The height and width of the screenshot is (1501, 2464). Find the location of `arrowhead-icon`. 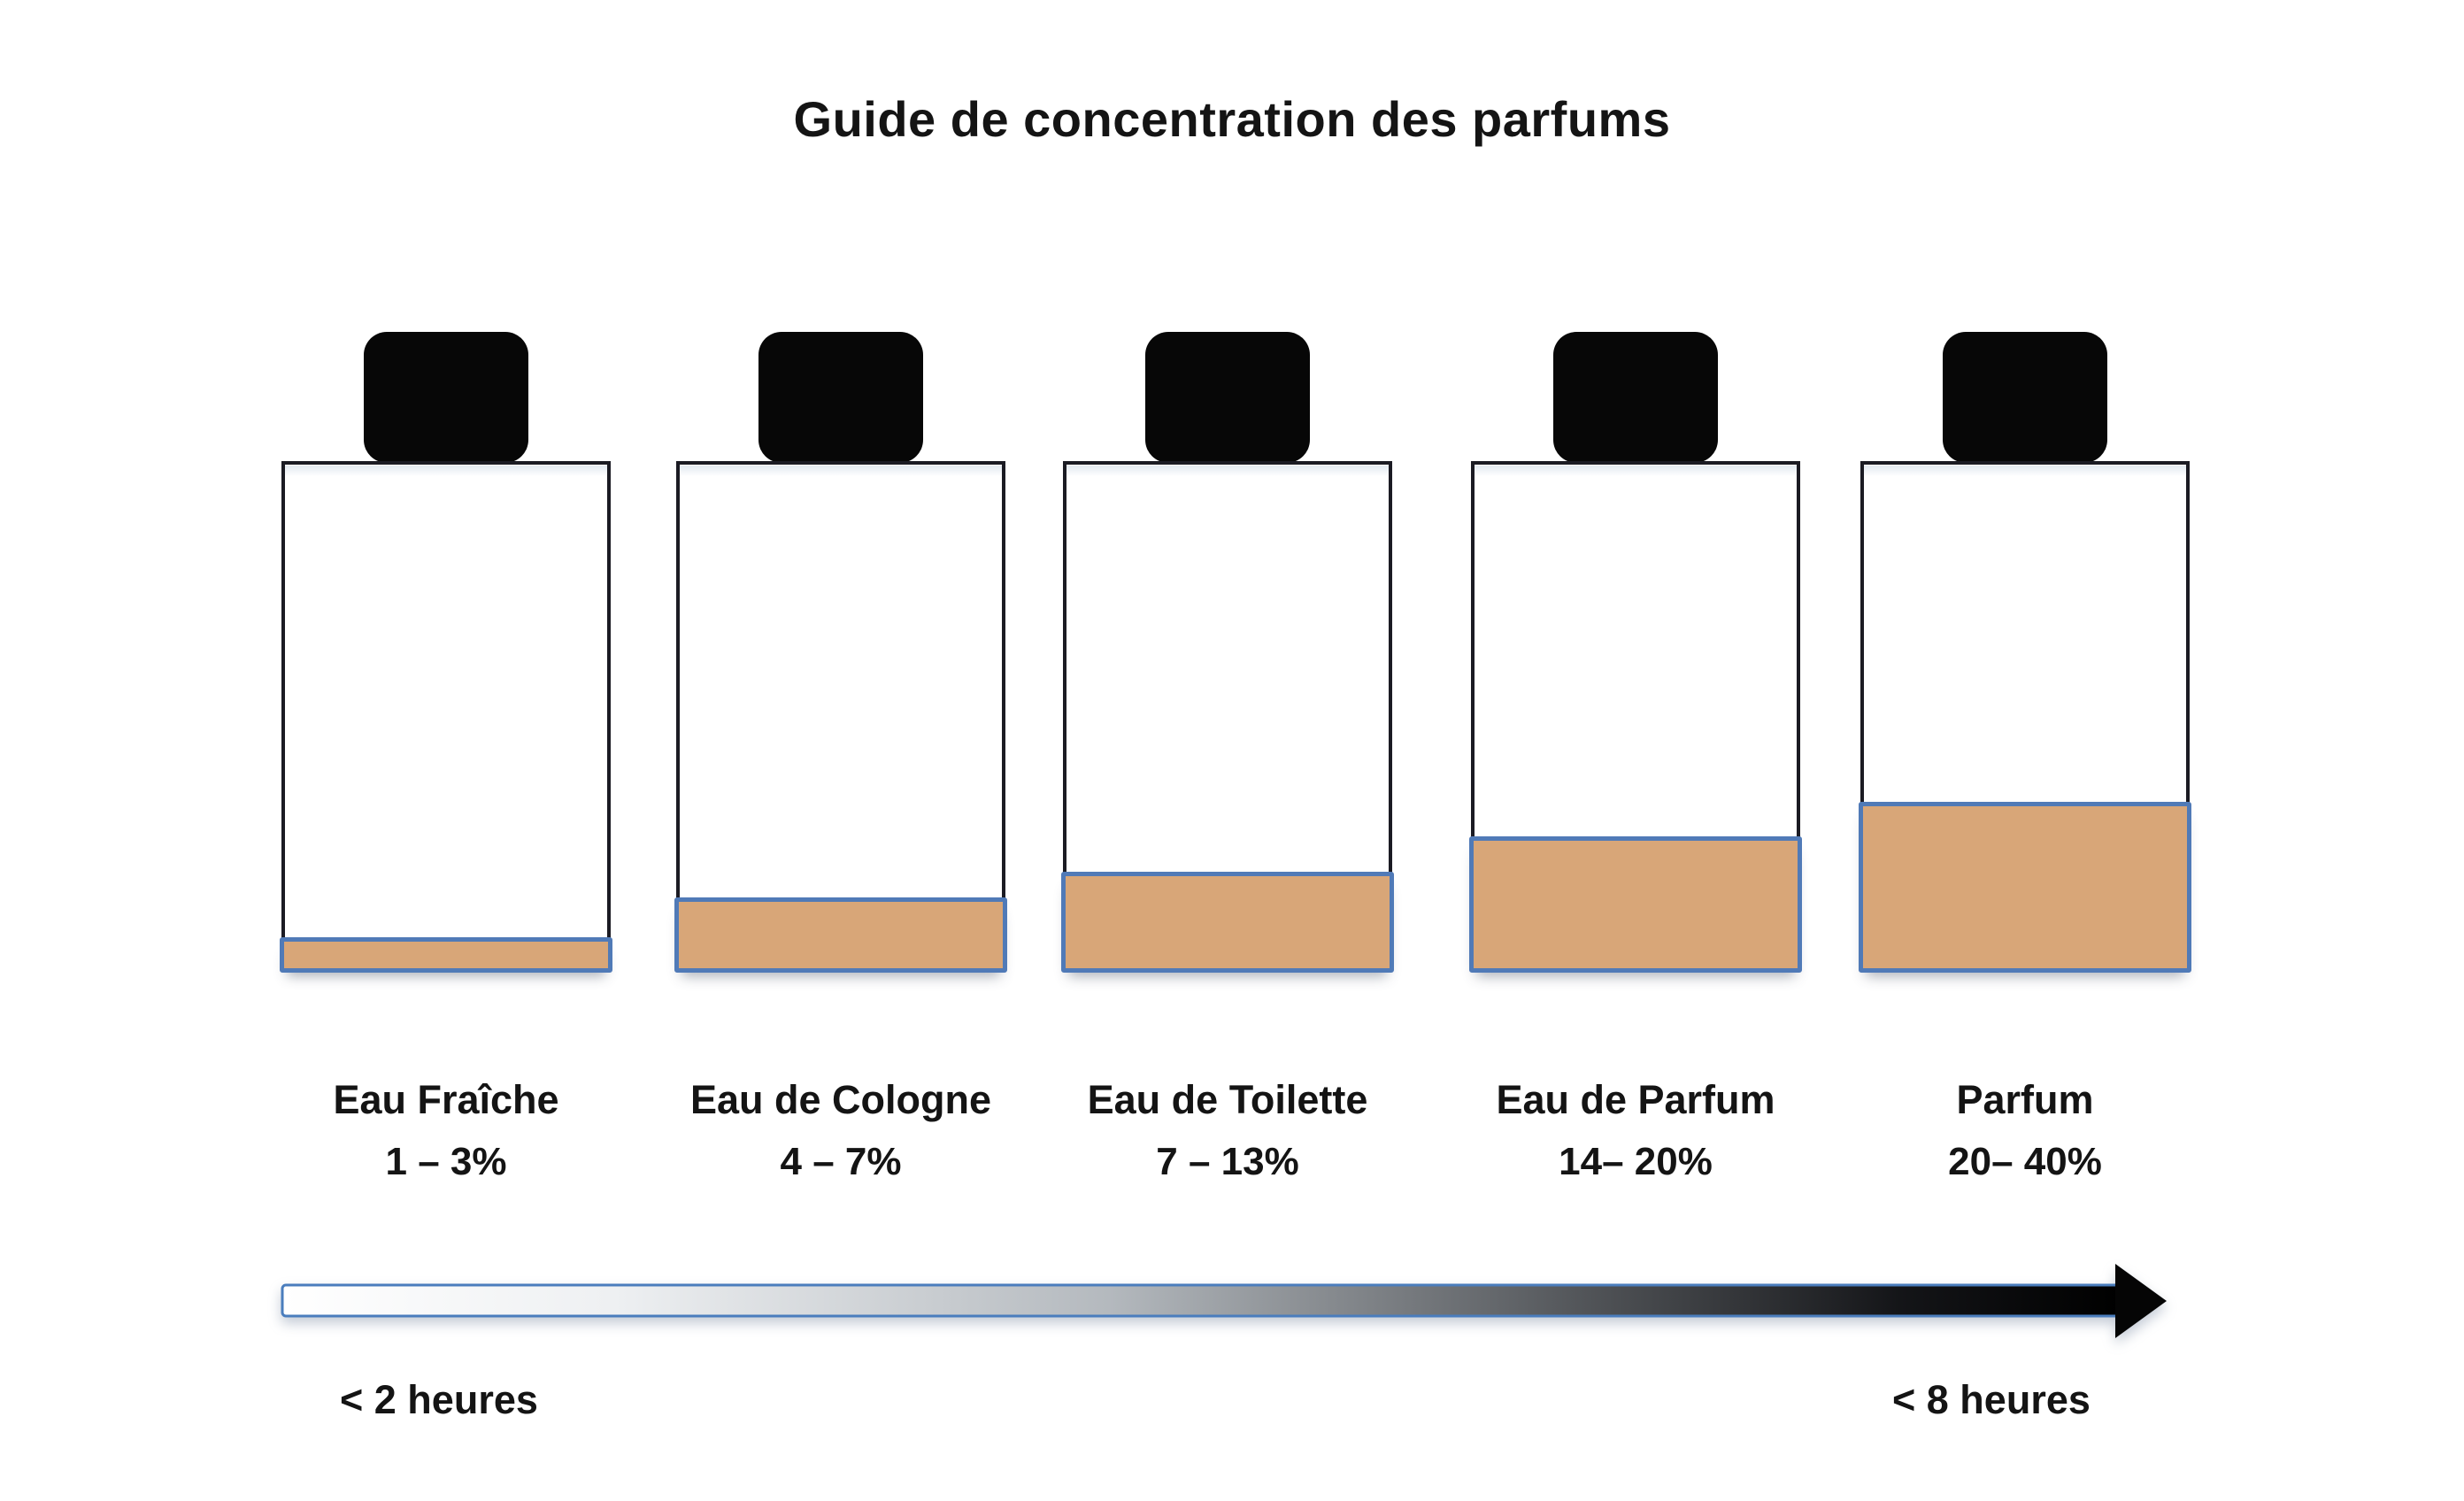

arrowhead-icon is located at coordinates (2141, 1301).